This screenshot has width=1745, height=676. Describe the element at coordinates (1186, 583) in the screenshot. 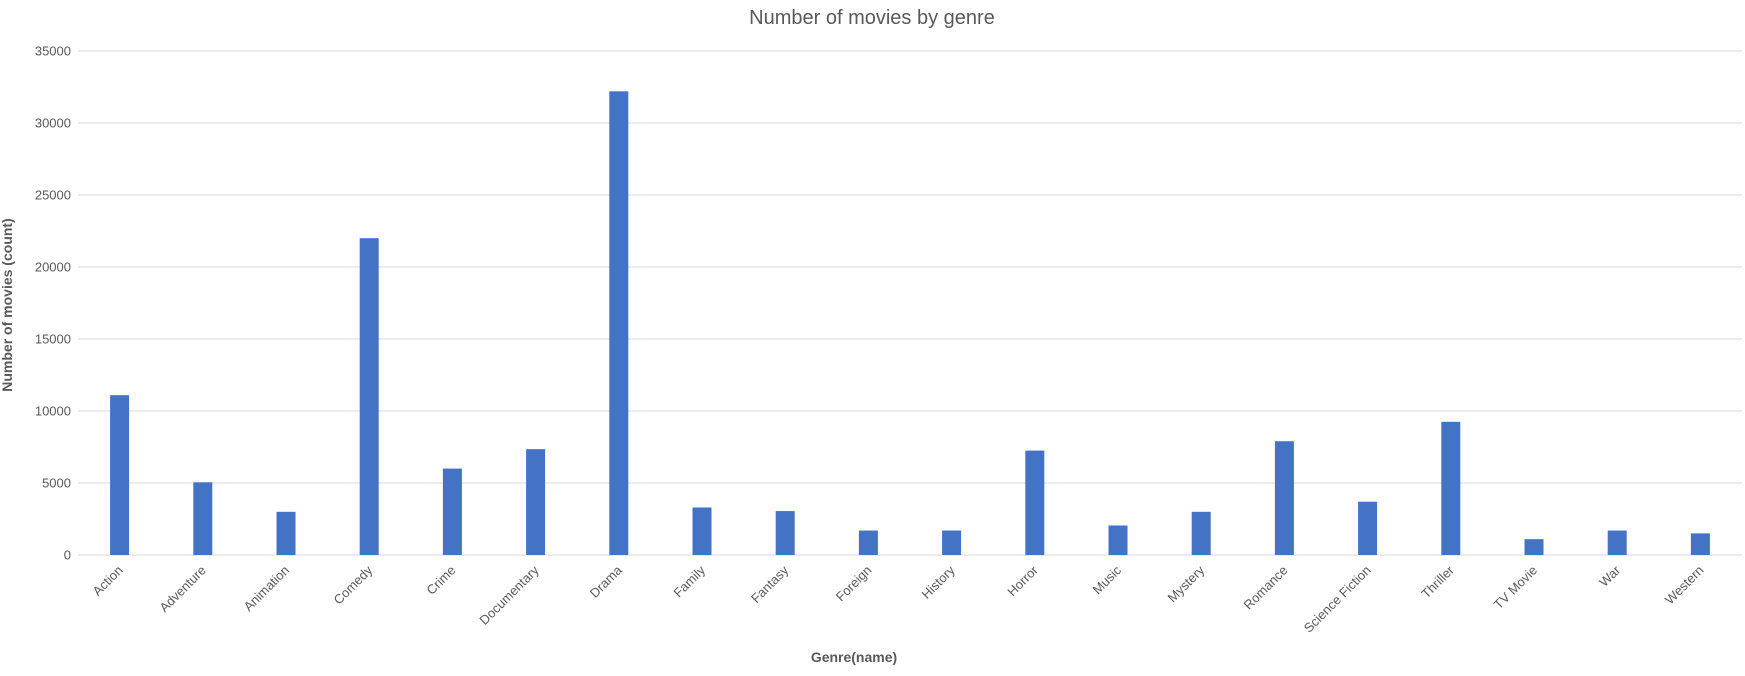

I see `x-tick-label: Mystery` at that location.